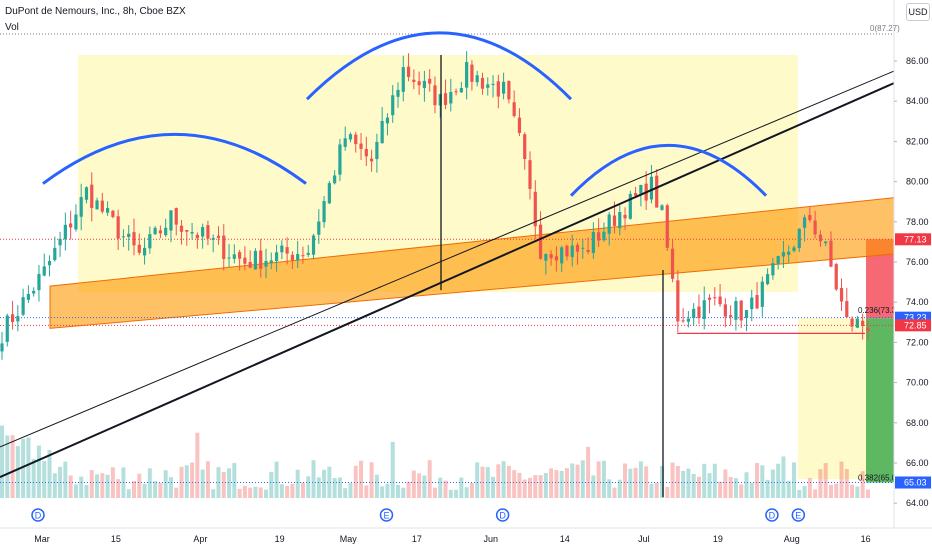 This screenshot has height=550, width=932. I want to click on currency-button: USD, so click(918, 12).